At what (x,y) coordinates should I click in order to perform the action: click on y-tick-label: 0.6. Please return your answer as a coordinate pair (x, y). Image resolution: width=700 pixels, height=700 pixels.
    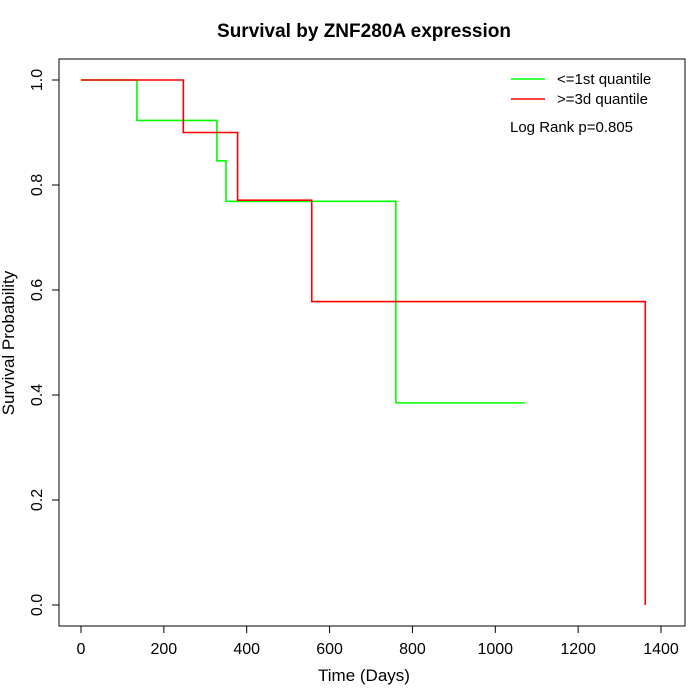
    Looking at the image, I should click on (37, 290).